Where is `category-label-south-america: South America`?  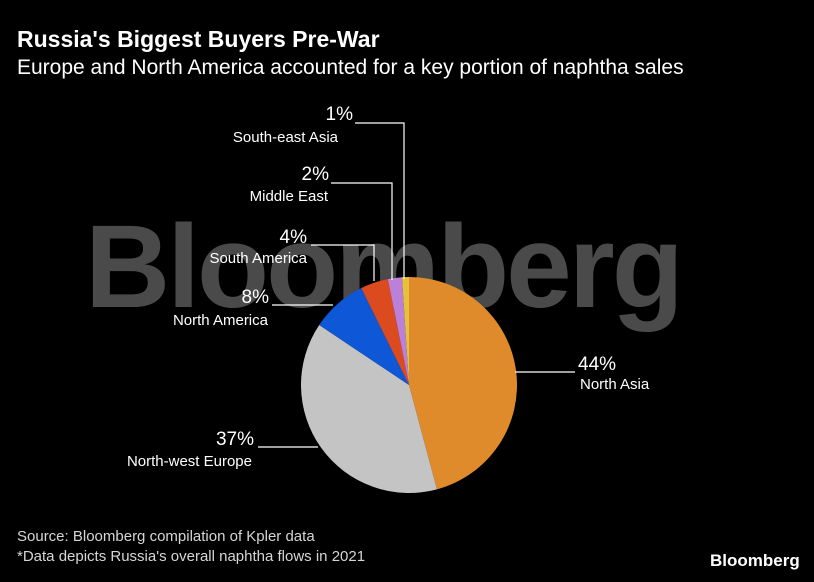 category-label-south-america: South America is located at coordinates (258, 258).